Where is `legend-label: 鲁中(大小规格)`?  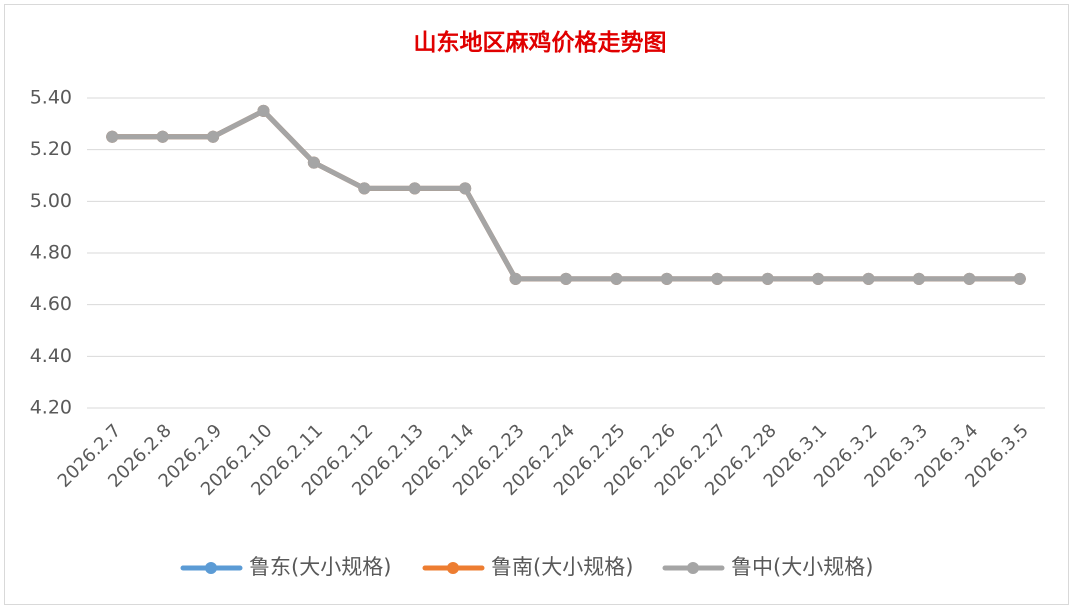 legend-label: 鲁中(大小规格) is located at coordinates (802, 567).